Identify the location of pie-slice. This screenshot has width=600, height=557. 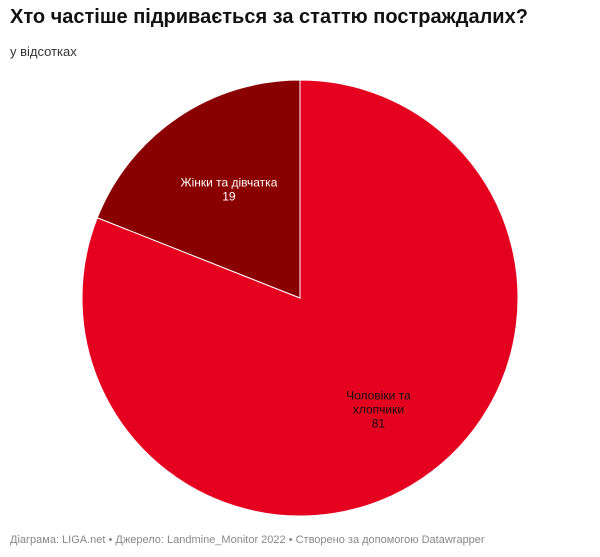
(198, 189).